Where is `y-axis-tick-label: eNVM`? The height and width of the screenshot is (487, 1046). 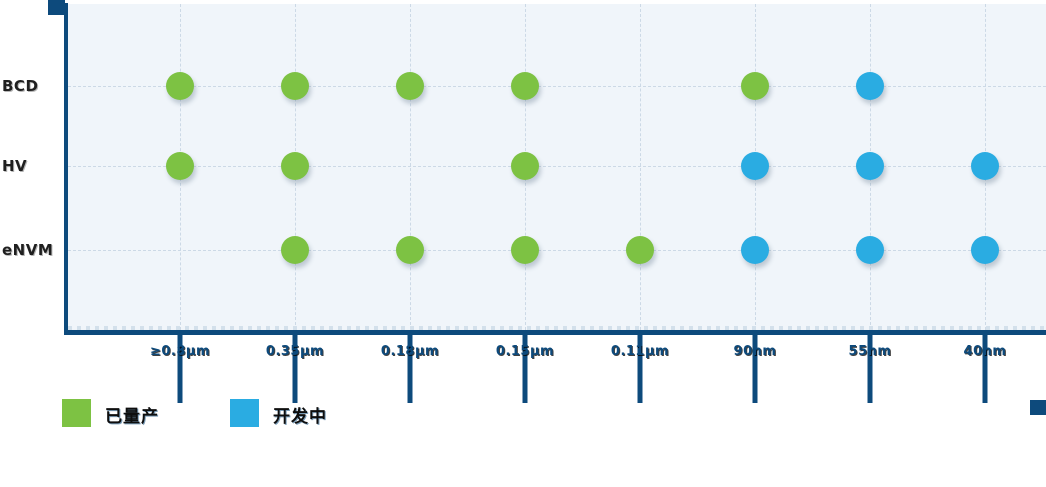 y-axis-tick-label: eNVM is located at coordinates (28, 250).